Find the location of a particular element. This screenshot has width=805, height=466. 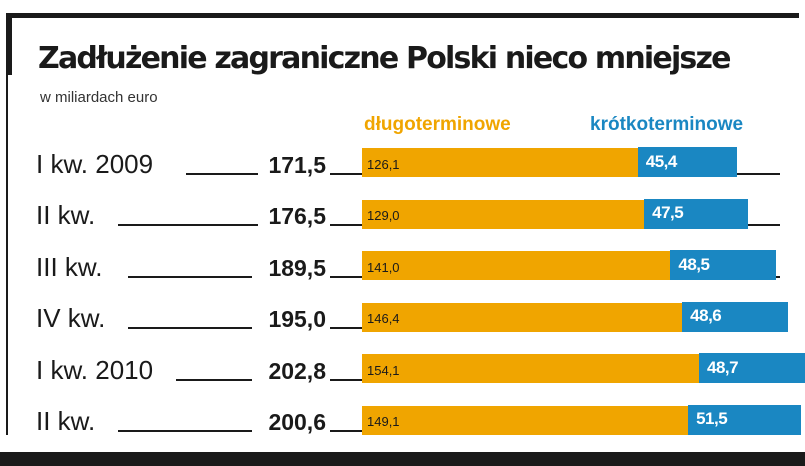

bar-long-term-value: 146,4 is located at coordinates (383, 318).